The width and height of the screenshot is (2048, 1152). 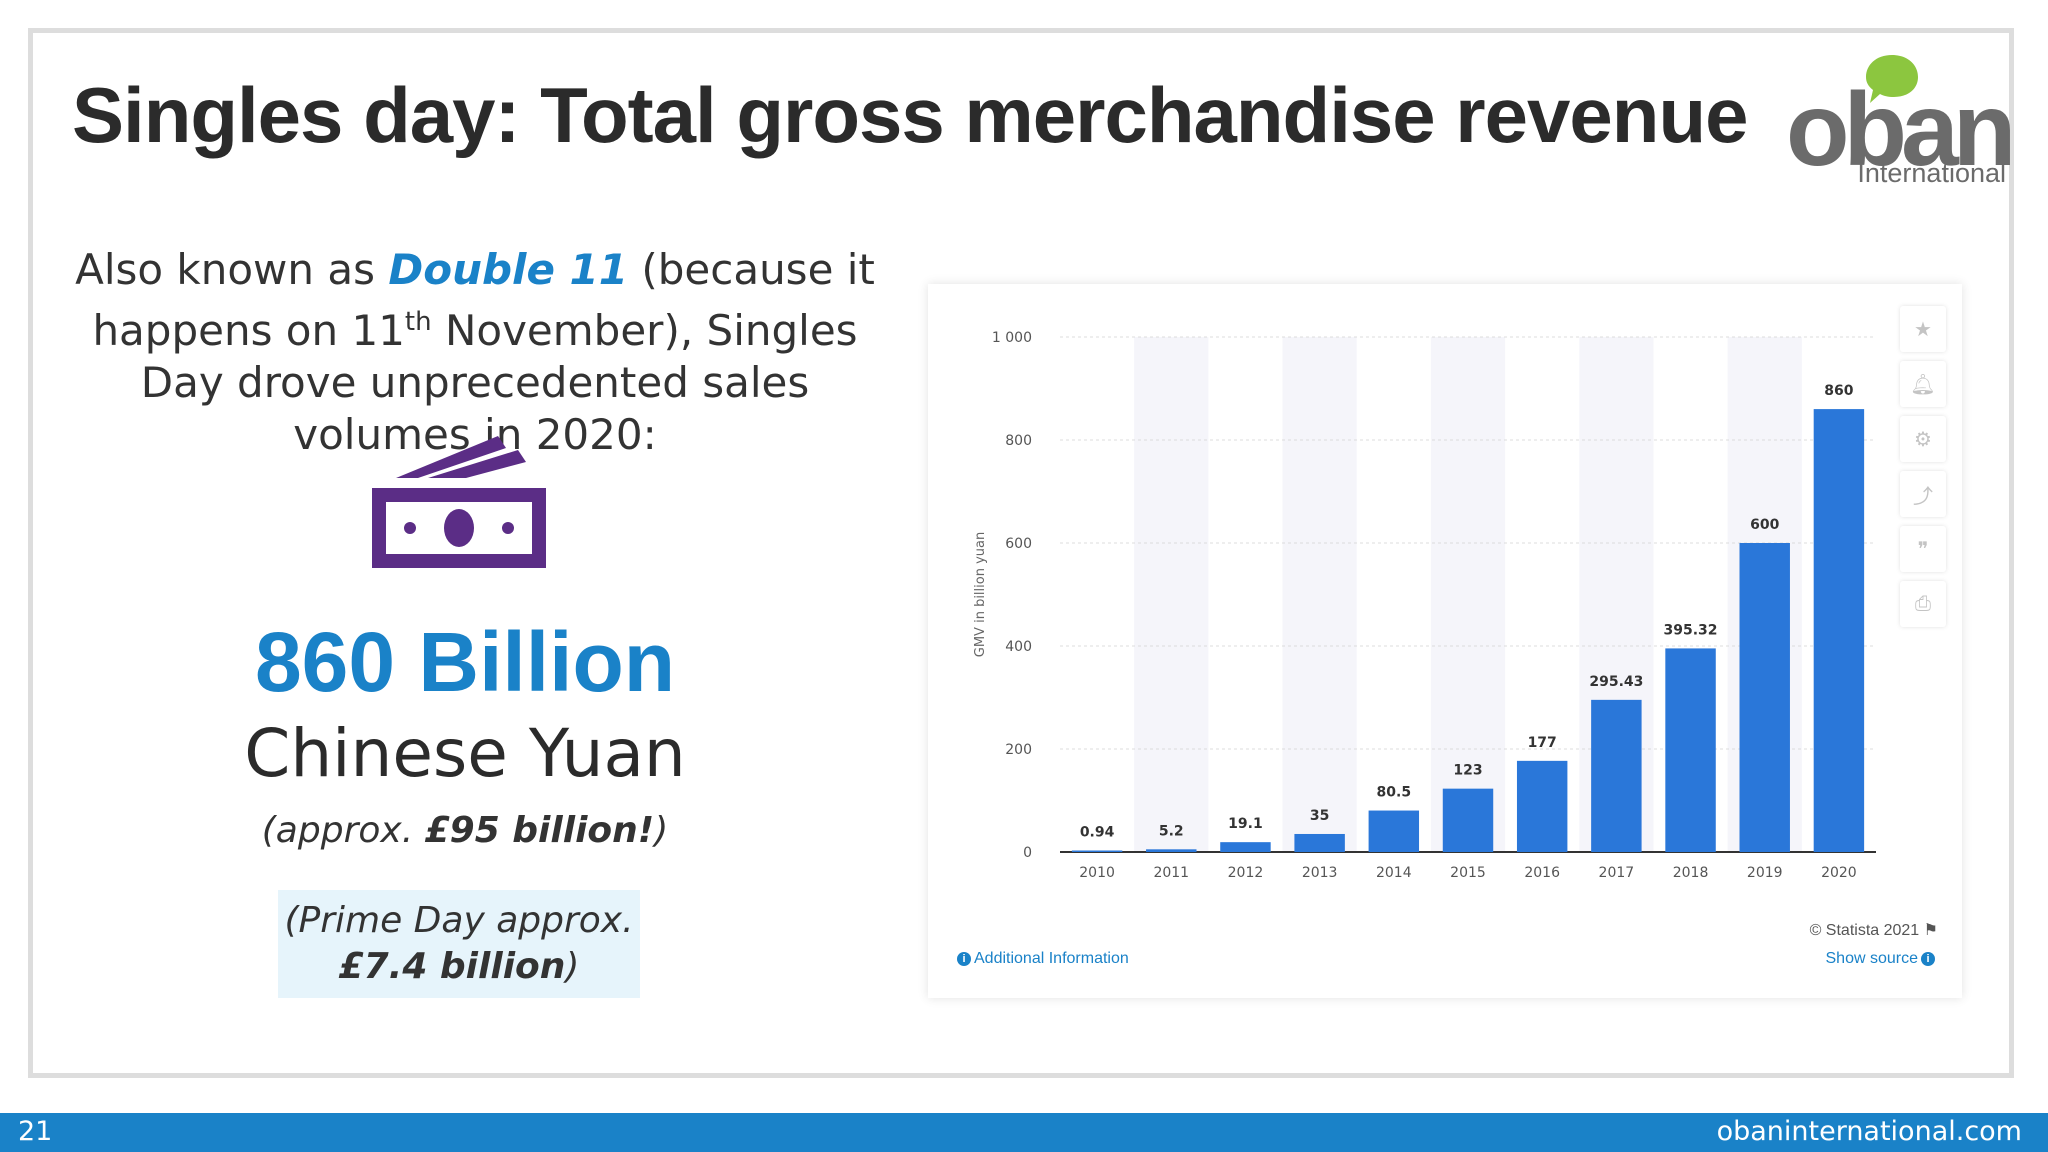 I want to click on show-source-label: Show source, so click(x=1872, y=958).